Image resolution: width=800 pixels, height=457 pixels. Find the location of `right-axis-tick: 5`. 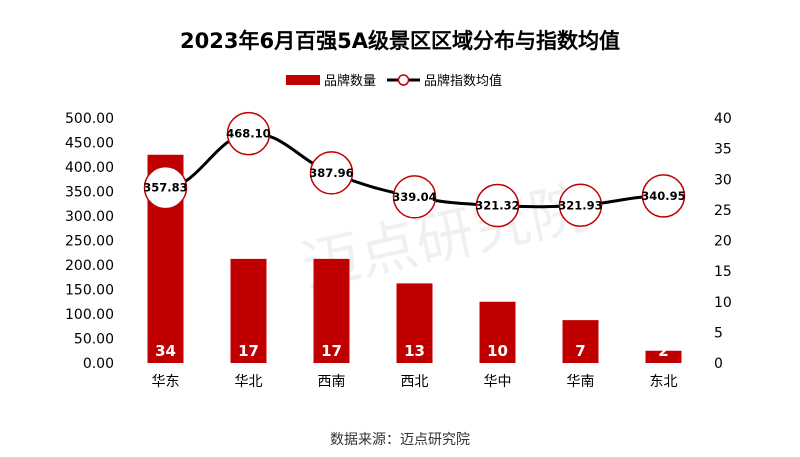

right-axis-tick: 5 is located at coordinates (718, 333).